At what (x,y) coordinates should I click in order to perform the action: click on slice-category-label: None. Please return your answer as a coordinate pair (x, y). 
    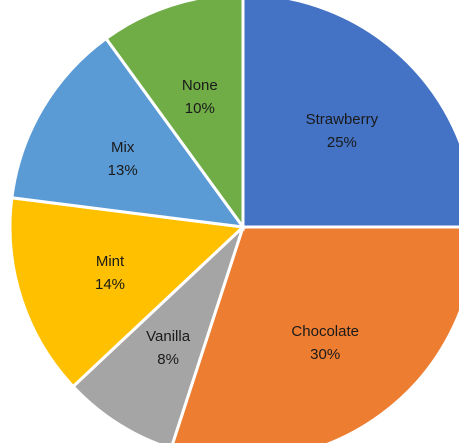
    Looking at the image, I should click on (200, 85).